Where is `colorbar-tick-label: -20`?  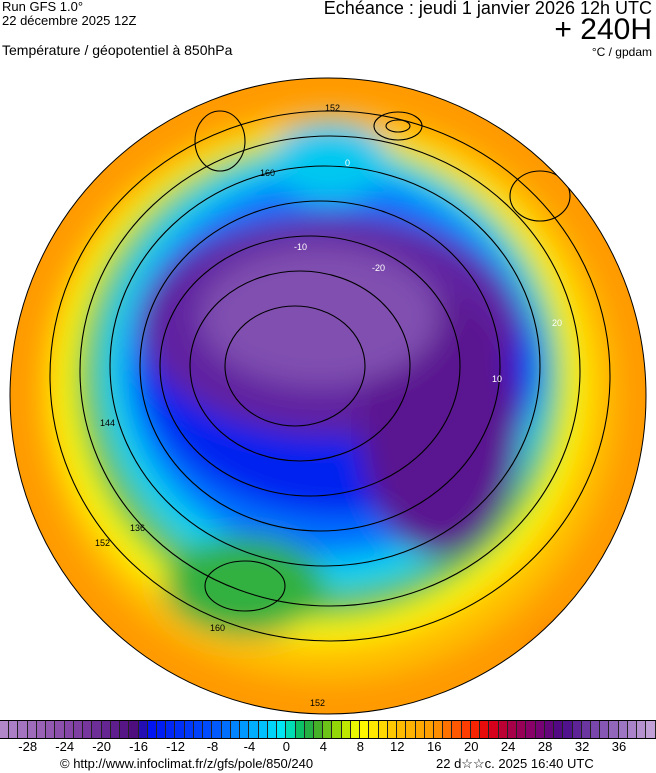
colorbar-tick-label: -20 is located at coordinates (102, 746).